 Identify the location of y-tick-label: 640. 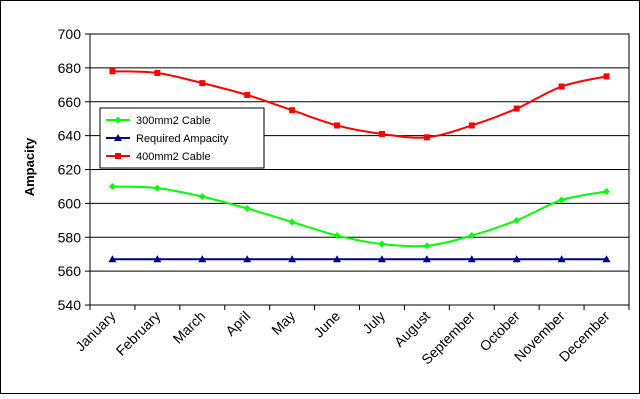
(70, 136).